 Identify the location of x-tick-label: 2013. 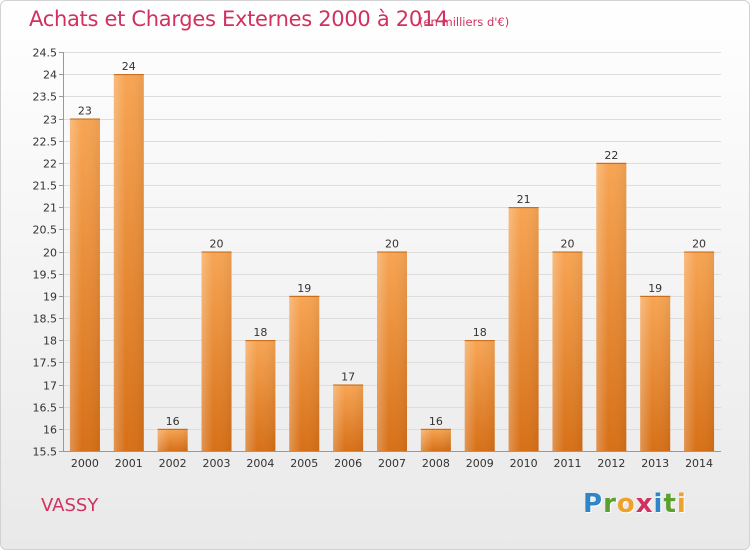
(655, 463).